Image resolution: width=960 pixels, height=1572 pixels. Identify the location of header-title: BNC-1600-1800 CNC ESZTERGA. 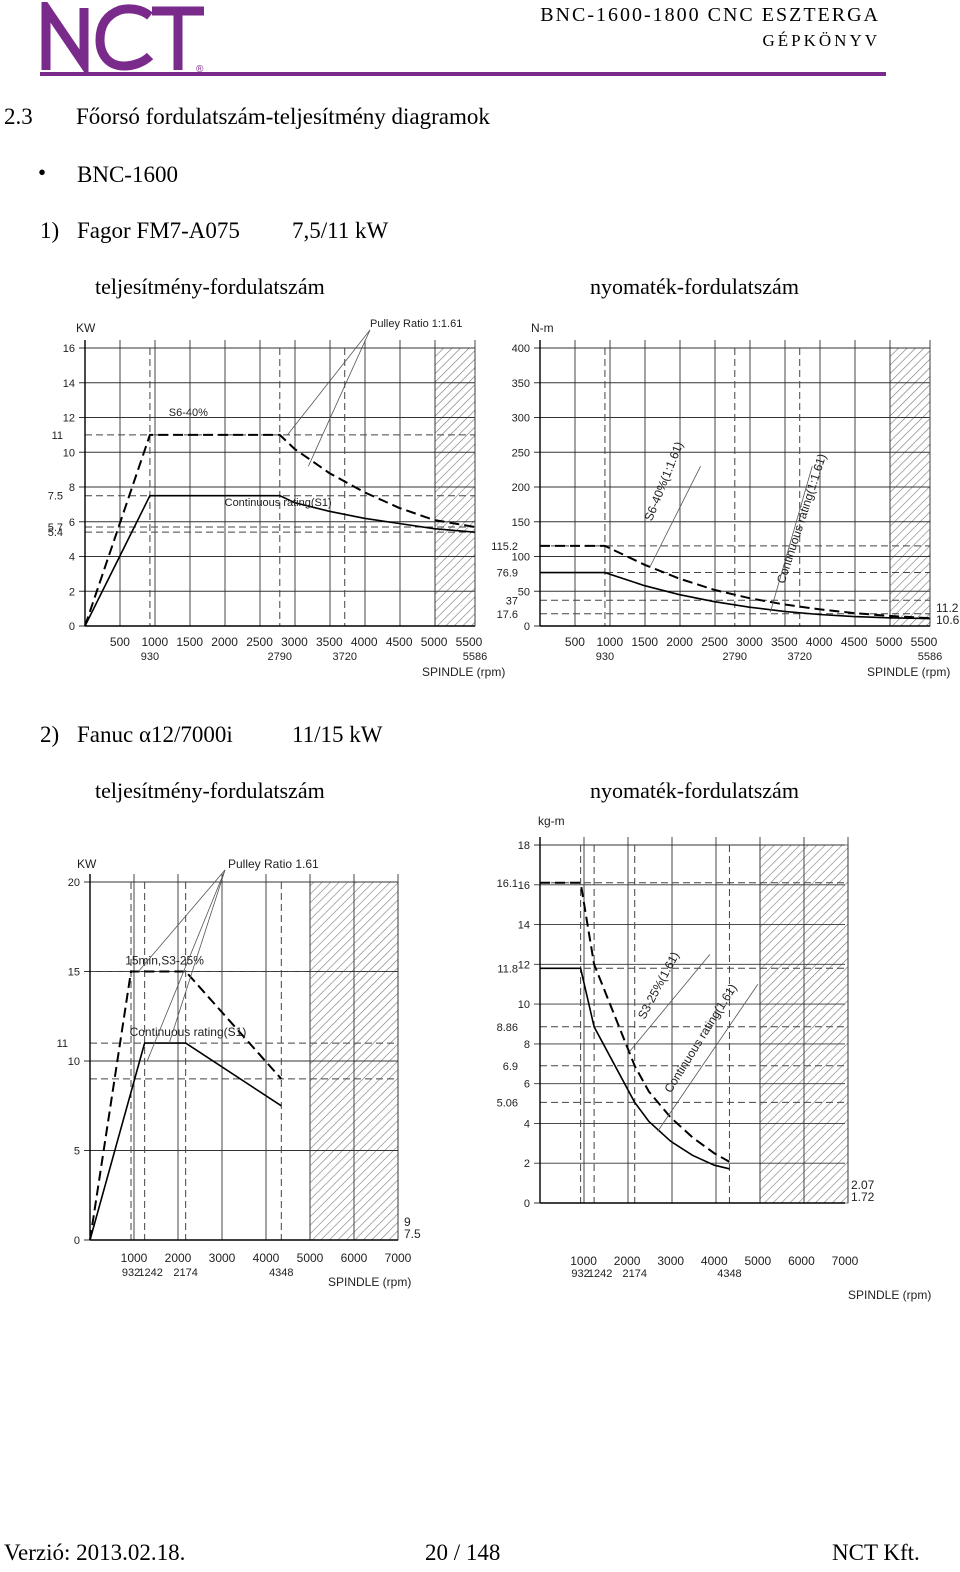
(710, 15).